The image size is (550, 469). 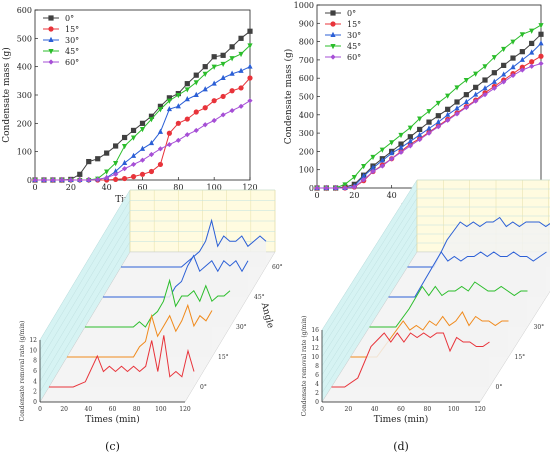 I want to click on y-tick-label: 400, so click(x=306, y=115).